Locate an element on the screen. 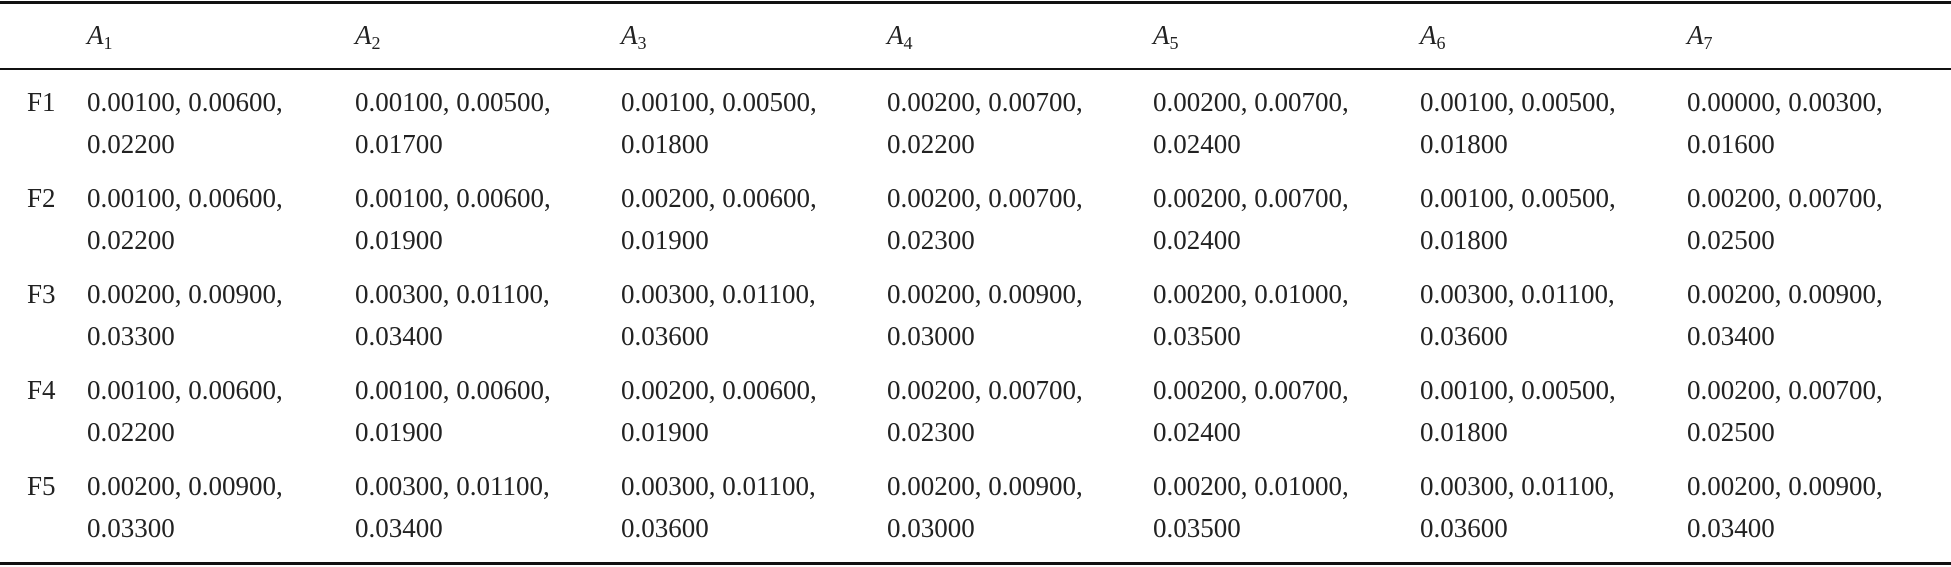  column-header: A4 is located at coordinates (900, 39).